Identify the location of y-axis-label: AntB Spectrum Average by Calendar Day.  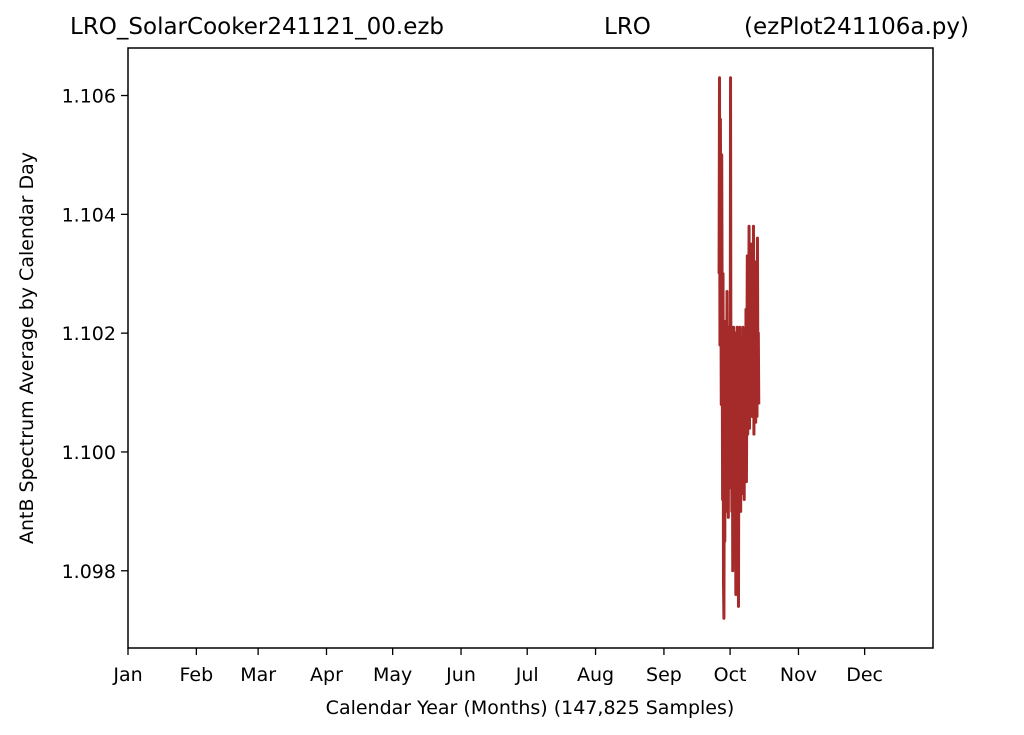
(27, 348).